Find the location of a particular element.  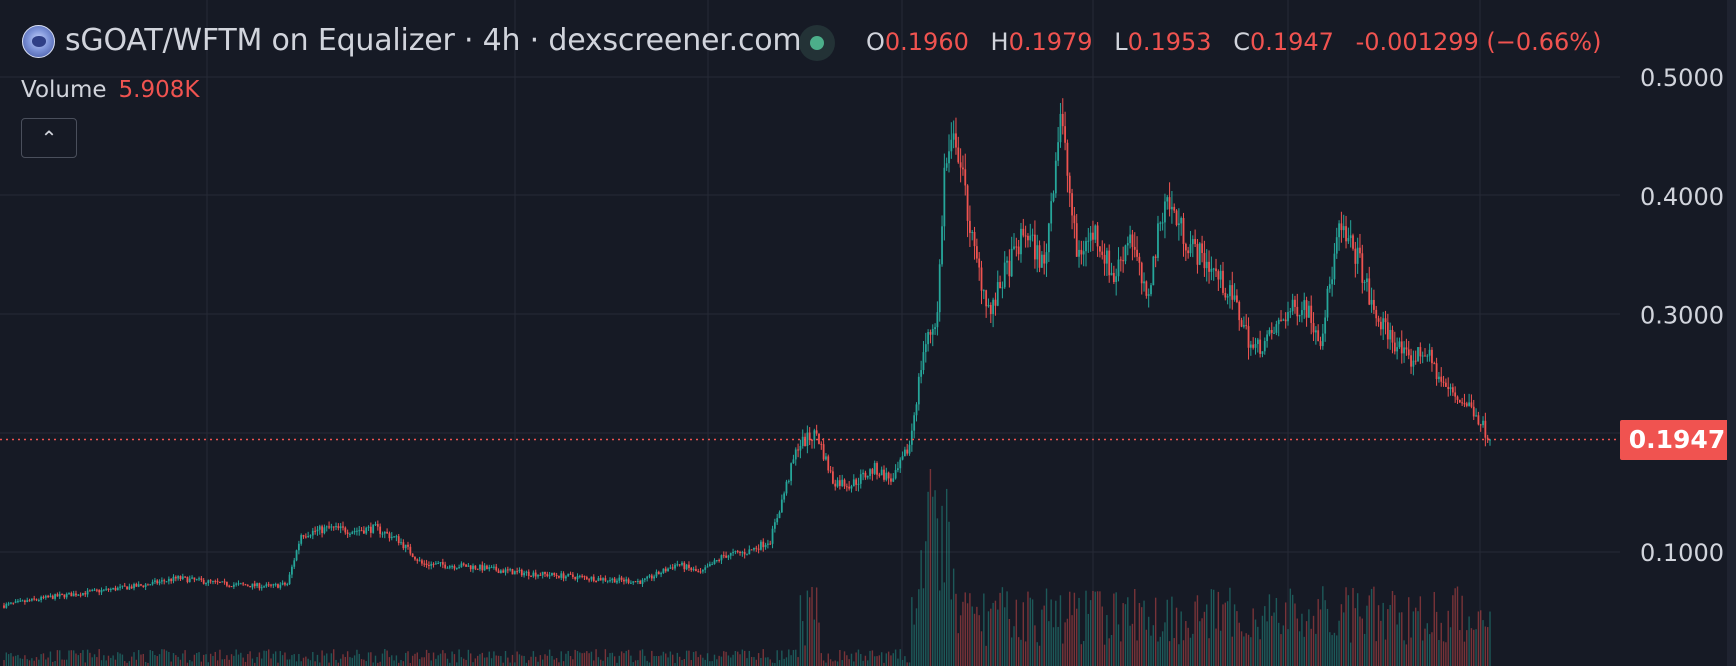

collapse-legend-button: ⌃ is located at coordinates (49, 138).